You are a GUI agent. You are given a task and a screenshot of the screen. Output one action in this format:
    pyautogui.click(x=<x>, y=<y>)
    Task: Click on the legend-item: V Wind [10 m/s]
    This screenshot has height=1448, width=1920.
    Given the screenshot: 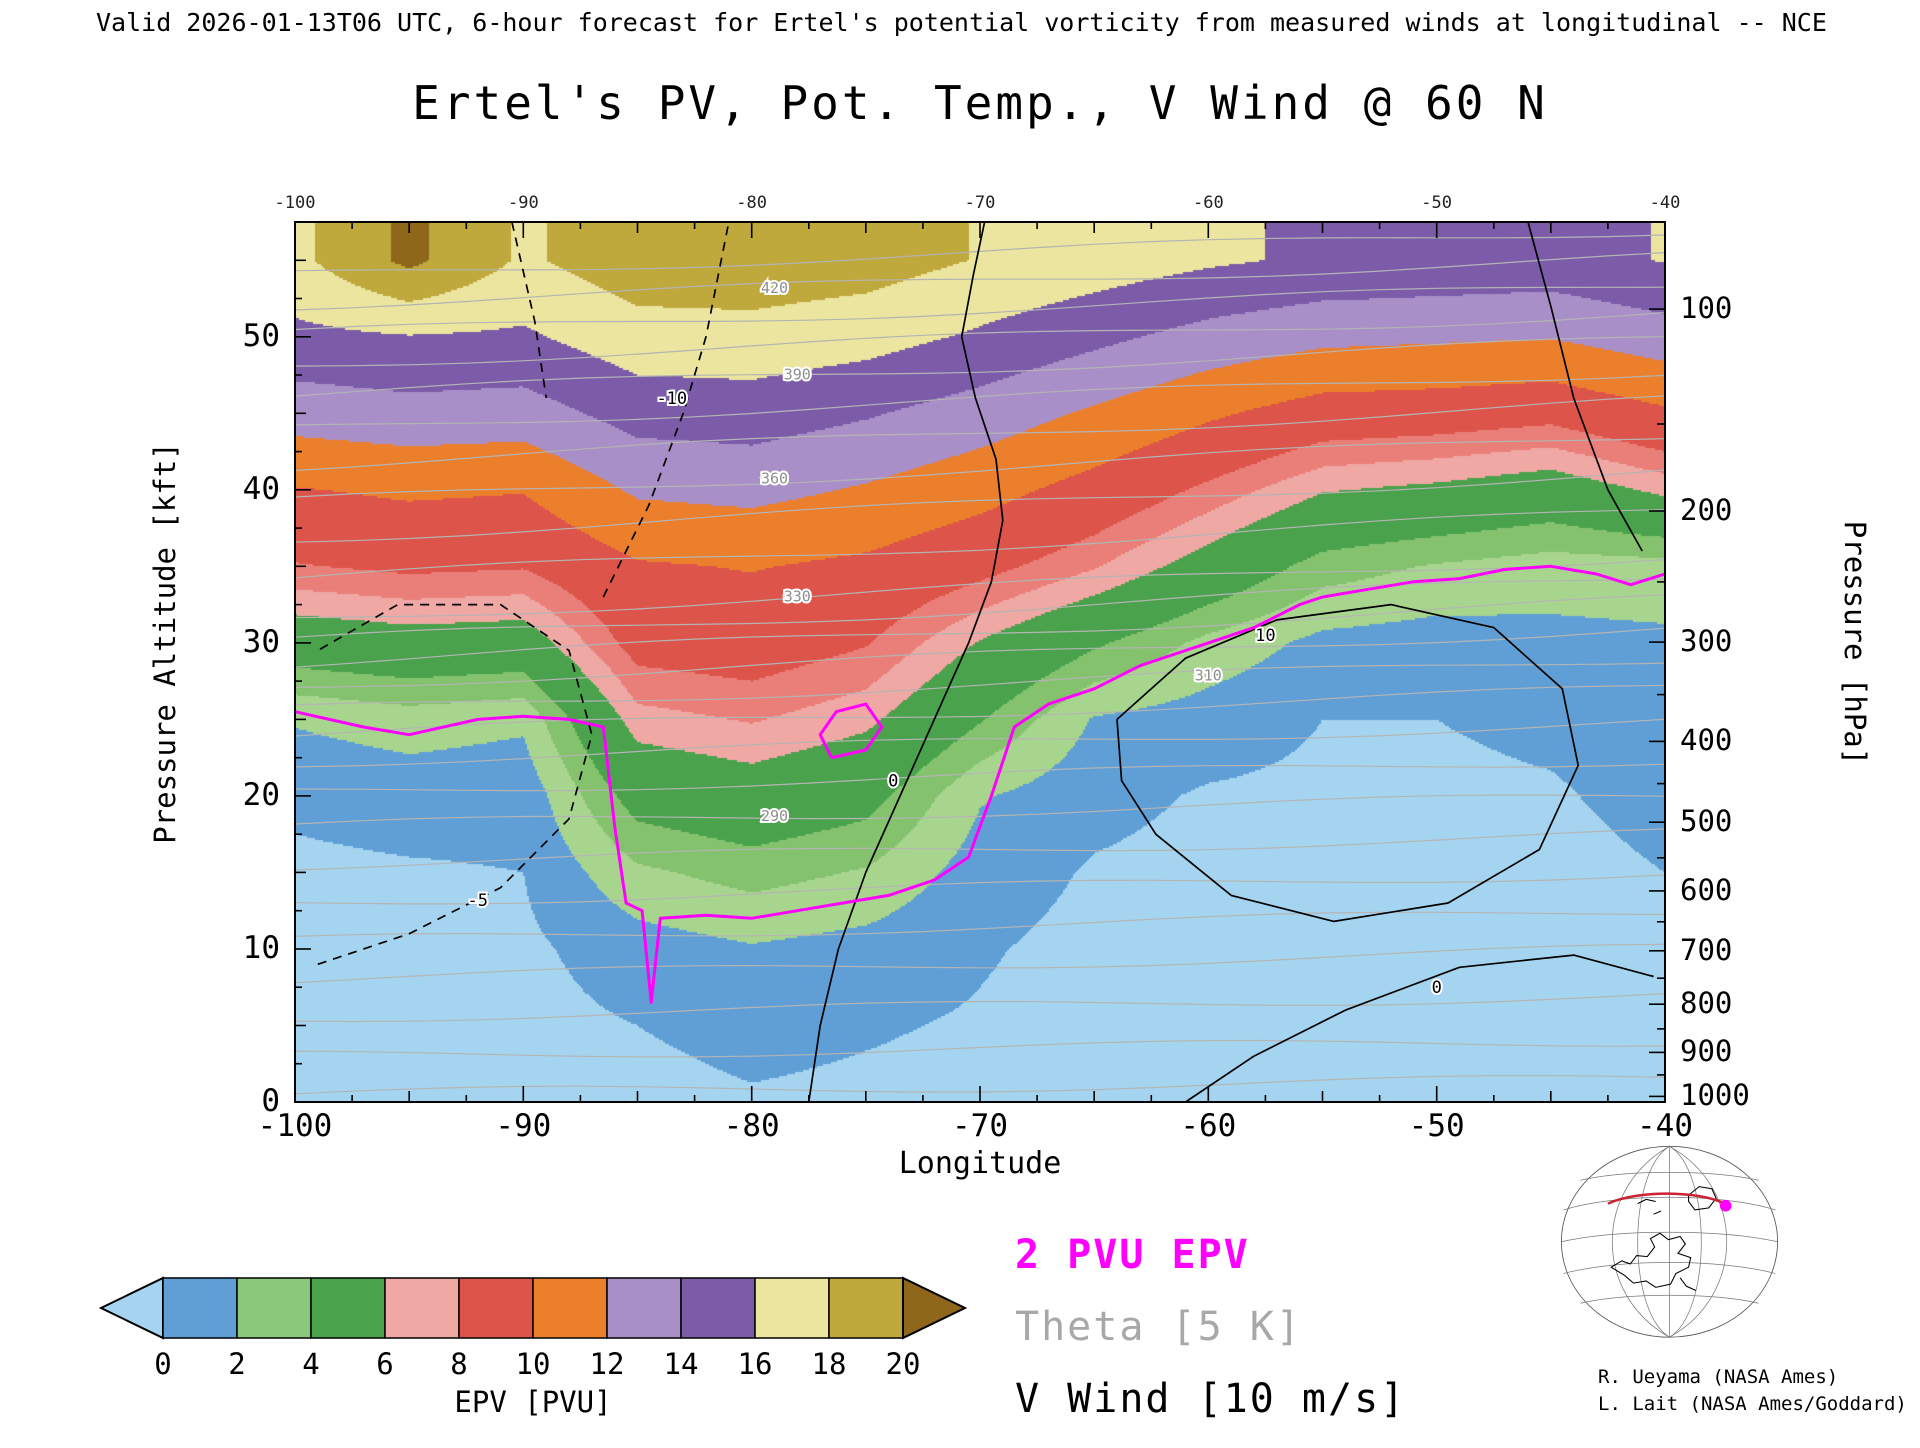 What is the action you would take?
    pyautogui.click(x=1211, y=1399)
    